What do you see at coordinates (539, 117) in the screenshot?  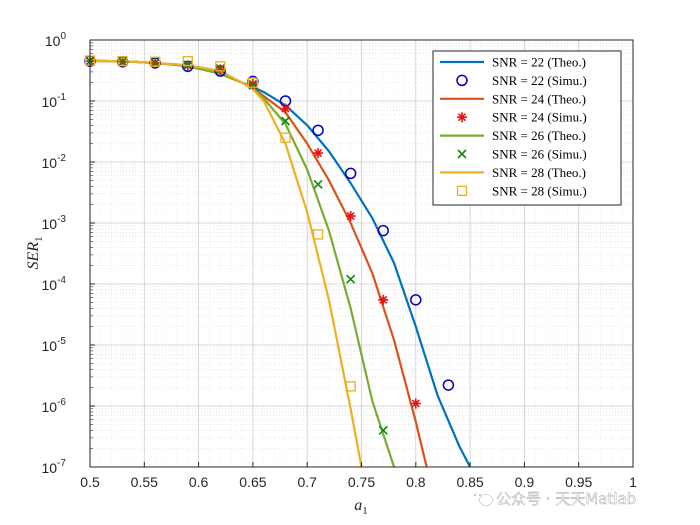 I see `legend-label: SNR = 24 (Simu.)` at bounding box center [539, 117].